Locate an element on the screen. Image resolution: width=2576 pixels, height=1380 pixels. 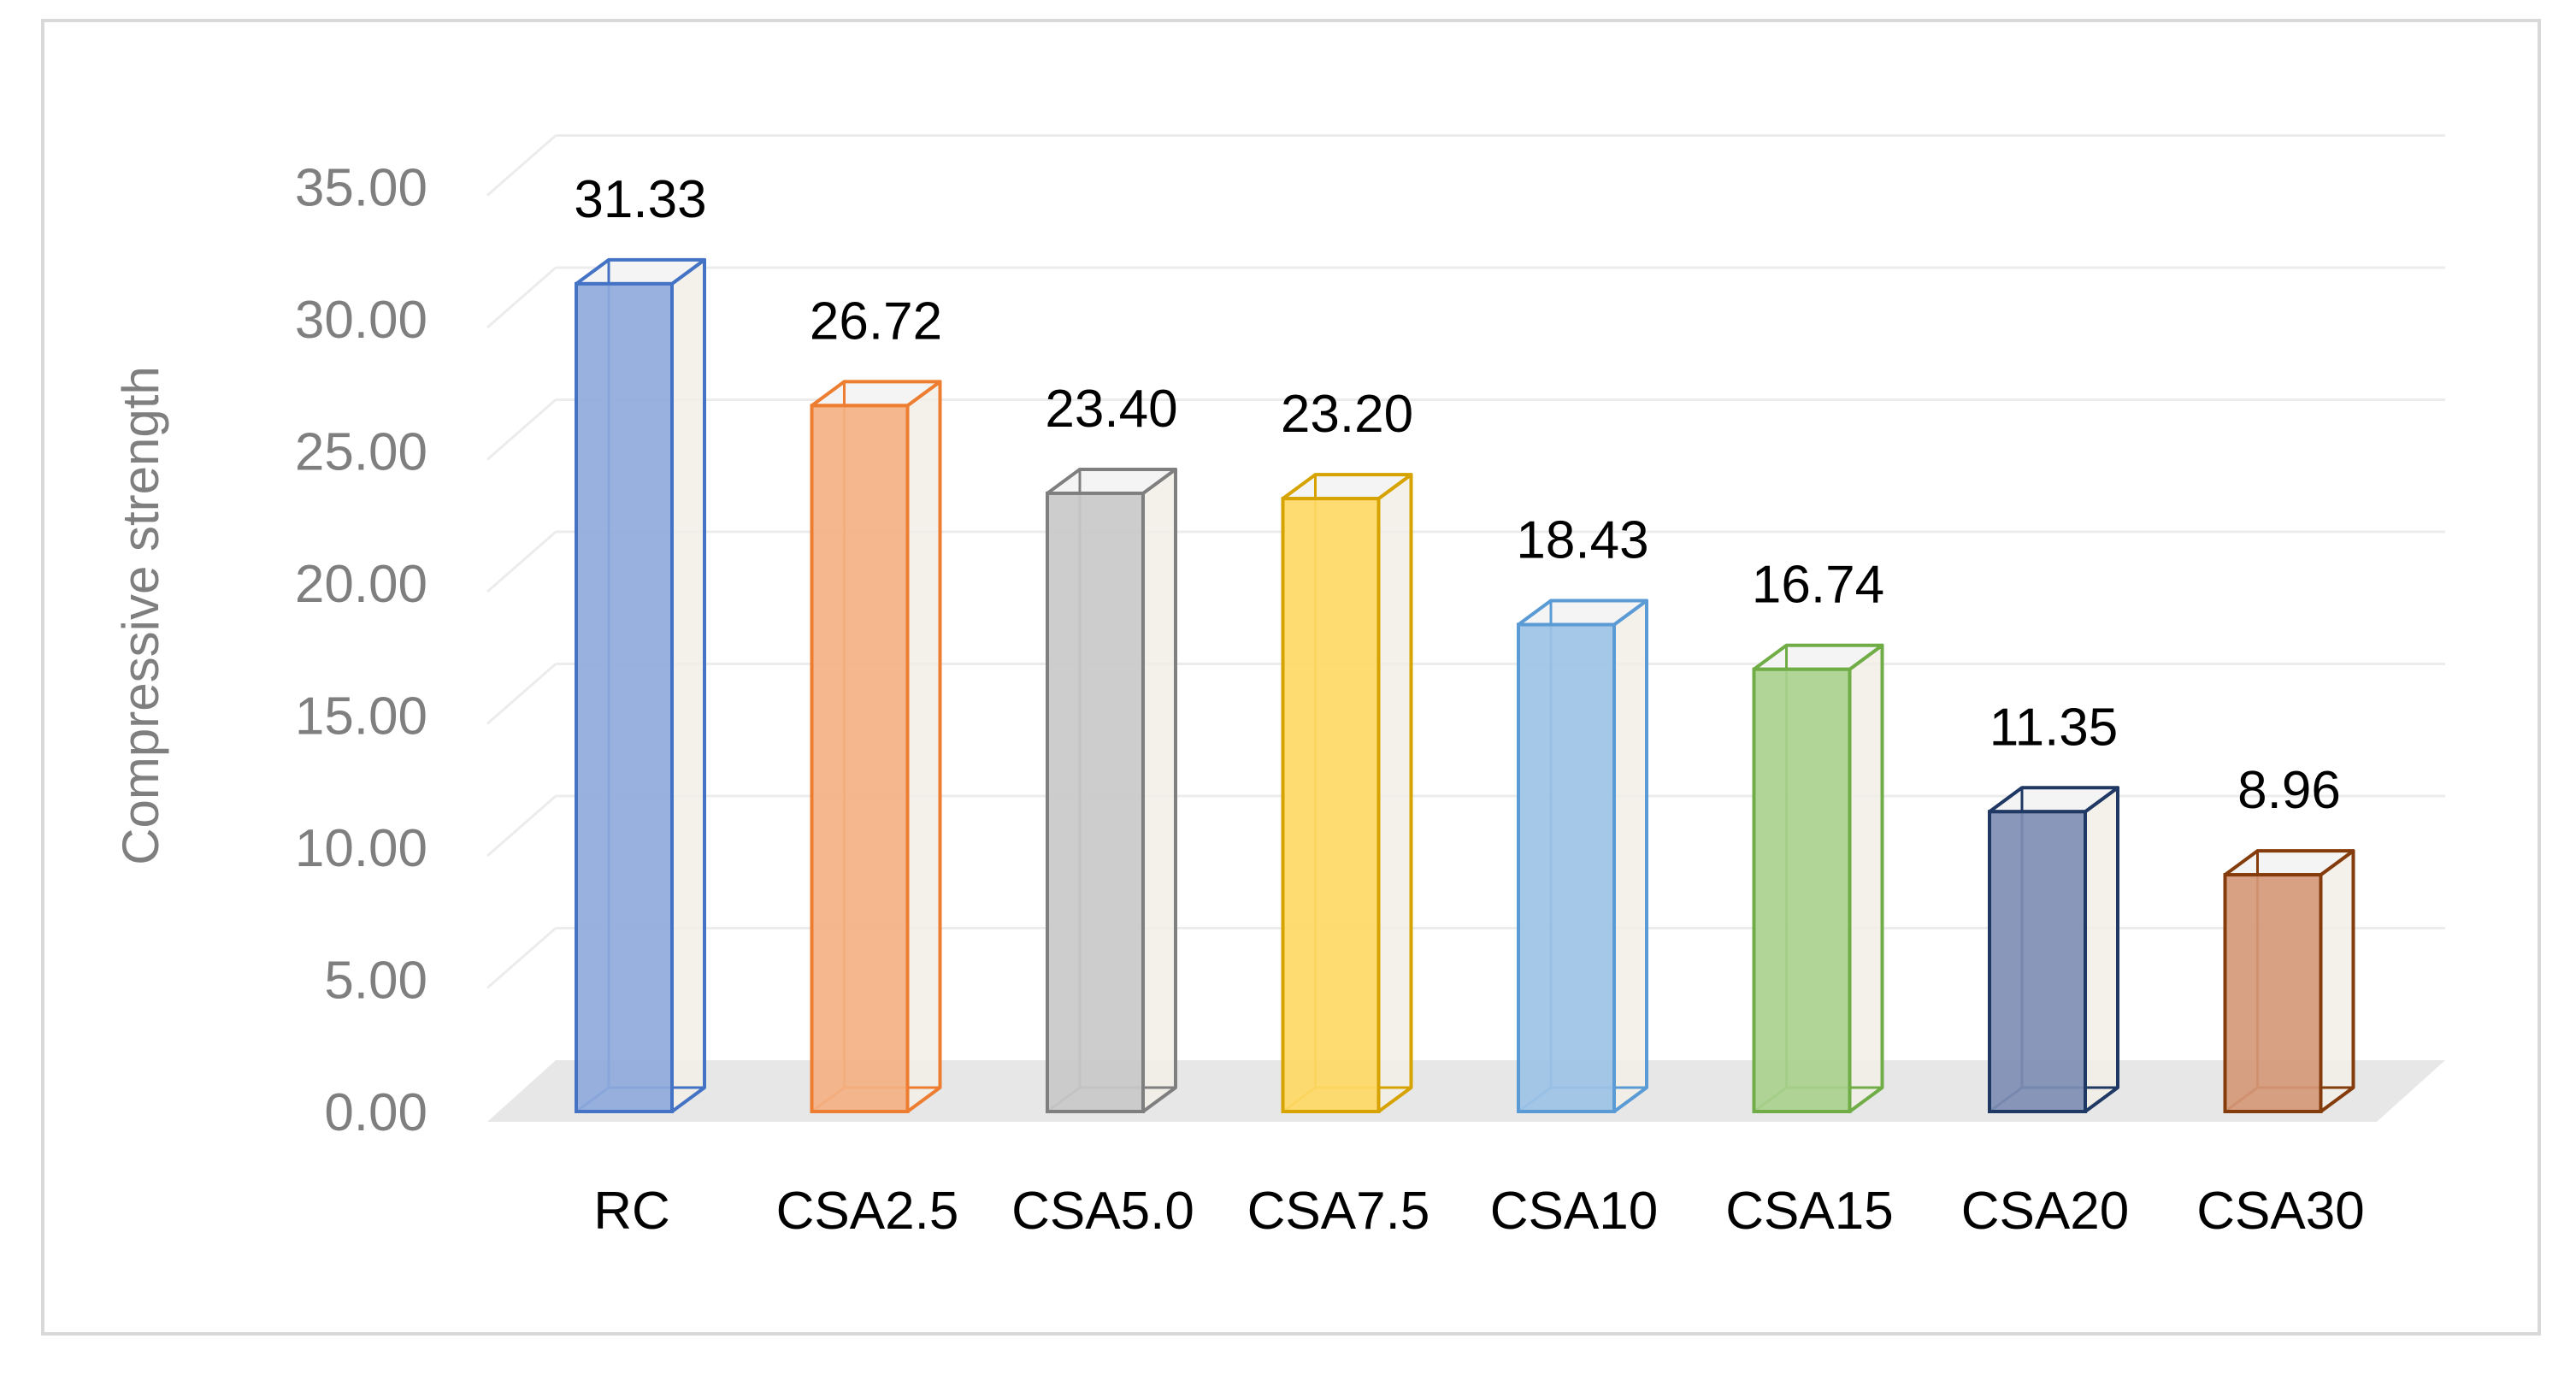
bar-CSA15: 16.74 is located at coordinates (1818, 834).